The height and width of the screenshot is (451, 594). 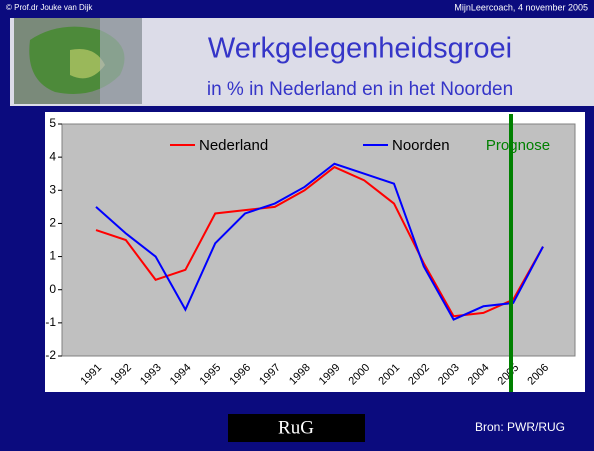 I want to click on logo: RuG, so click(x=296, y=427).